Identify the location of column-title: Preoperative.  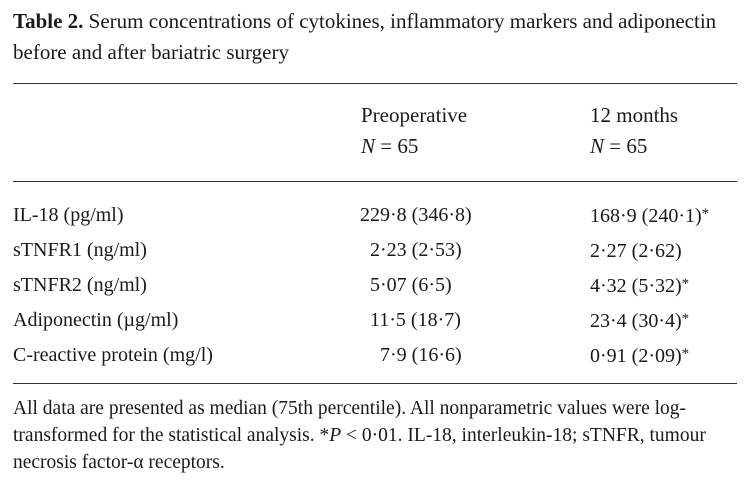
(414, 115).